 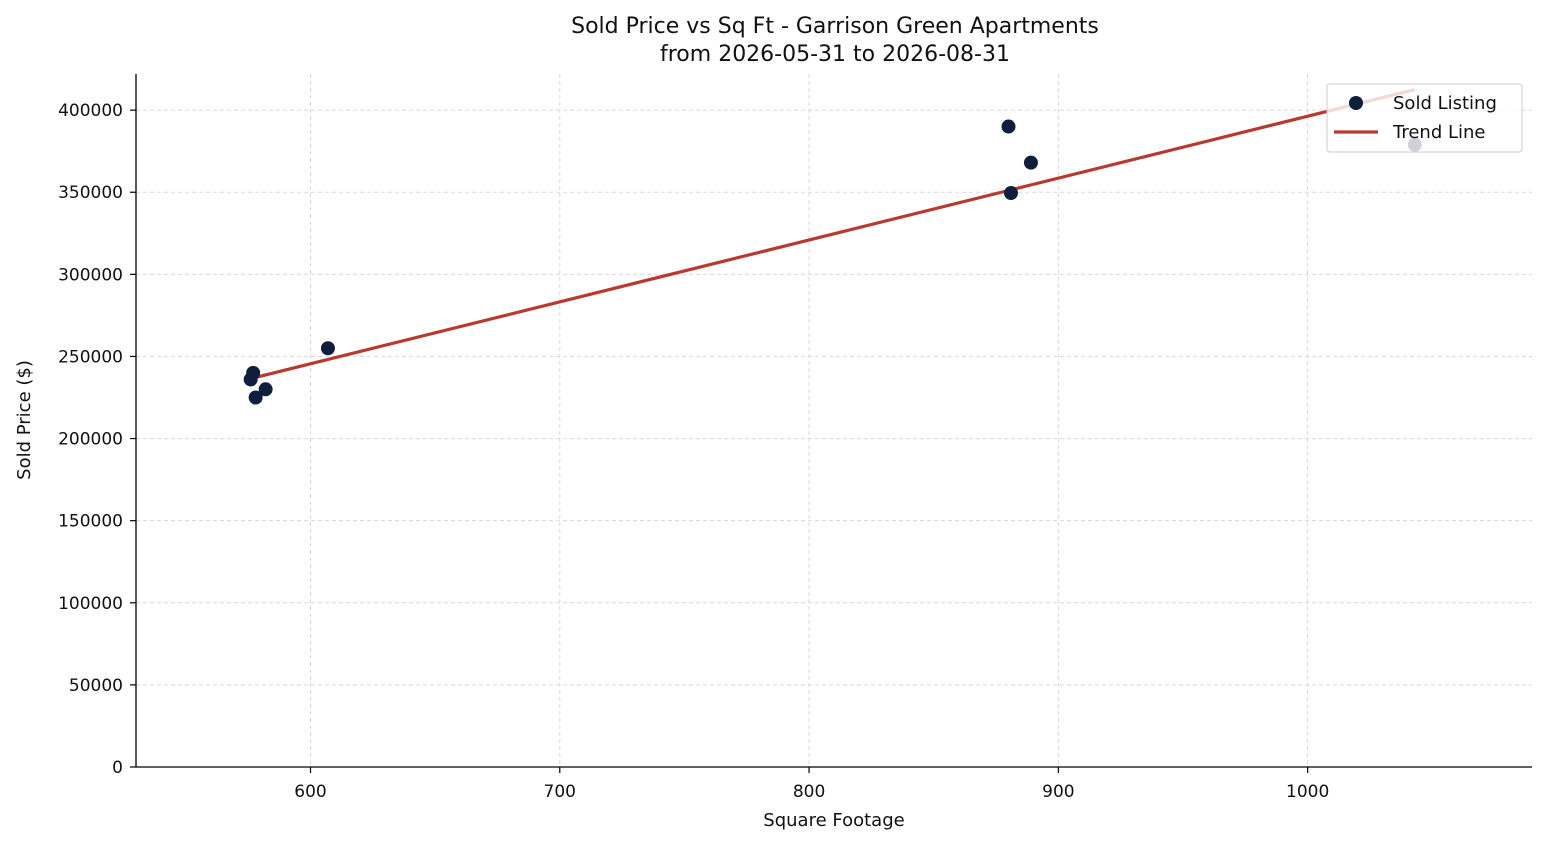 What do you see at coordinates (1307, 792) in the screenshot?
I see `x-tick-label: 1000` at bounding box center [1307, 792].